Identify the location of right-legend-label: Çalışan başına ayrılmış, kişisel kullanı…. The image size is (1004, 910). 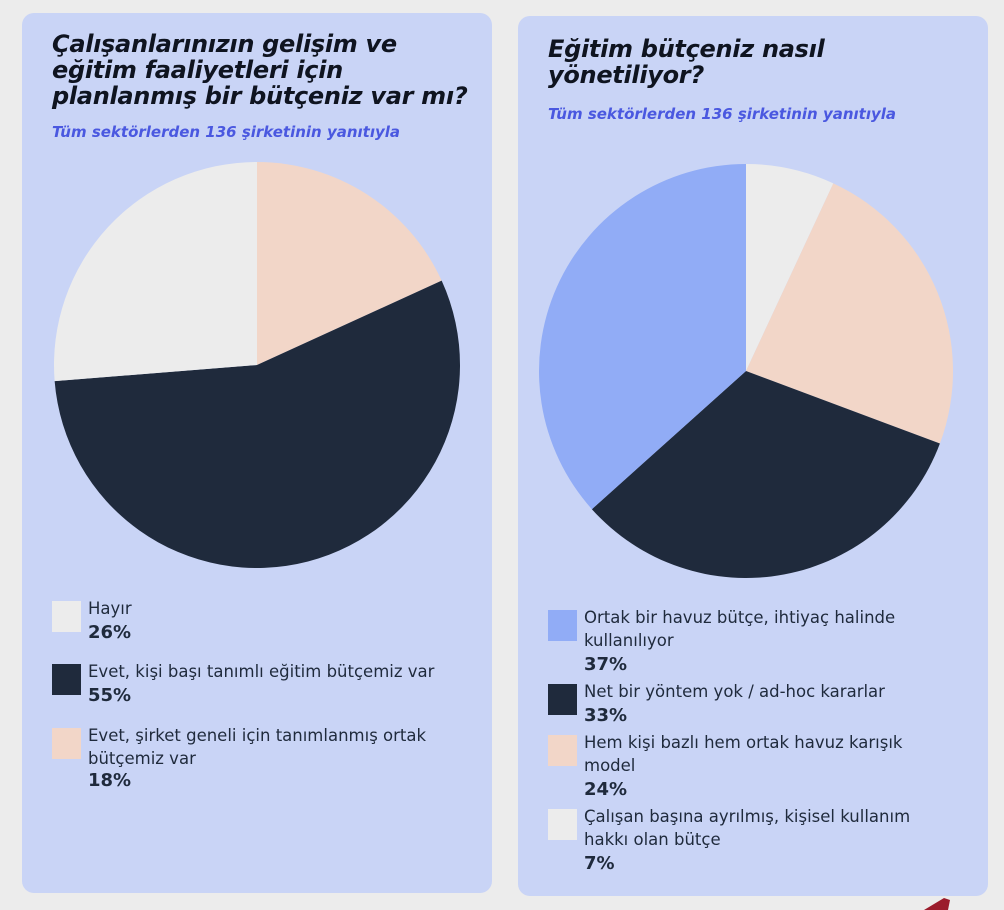
(747, 828).